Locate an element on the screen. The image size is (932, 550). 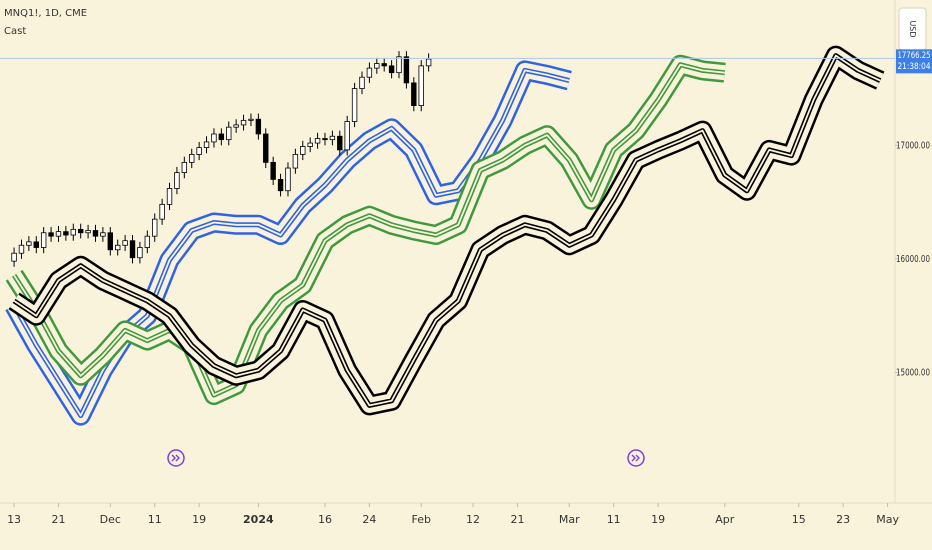
x-tick-label: 11 is located at coordinates (614, 519).